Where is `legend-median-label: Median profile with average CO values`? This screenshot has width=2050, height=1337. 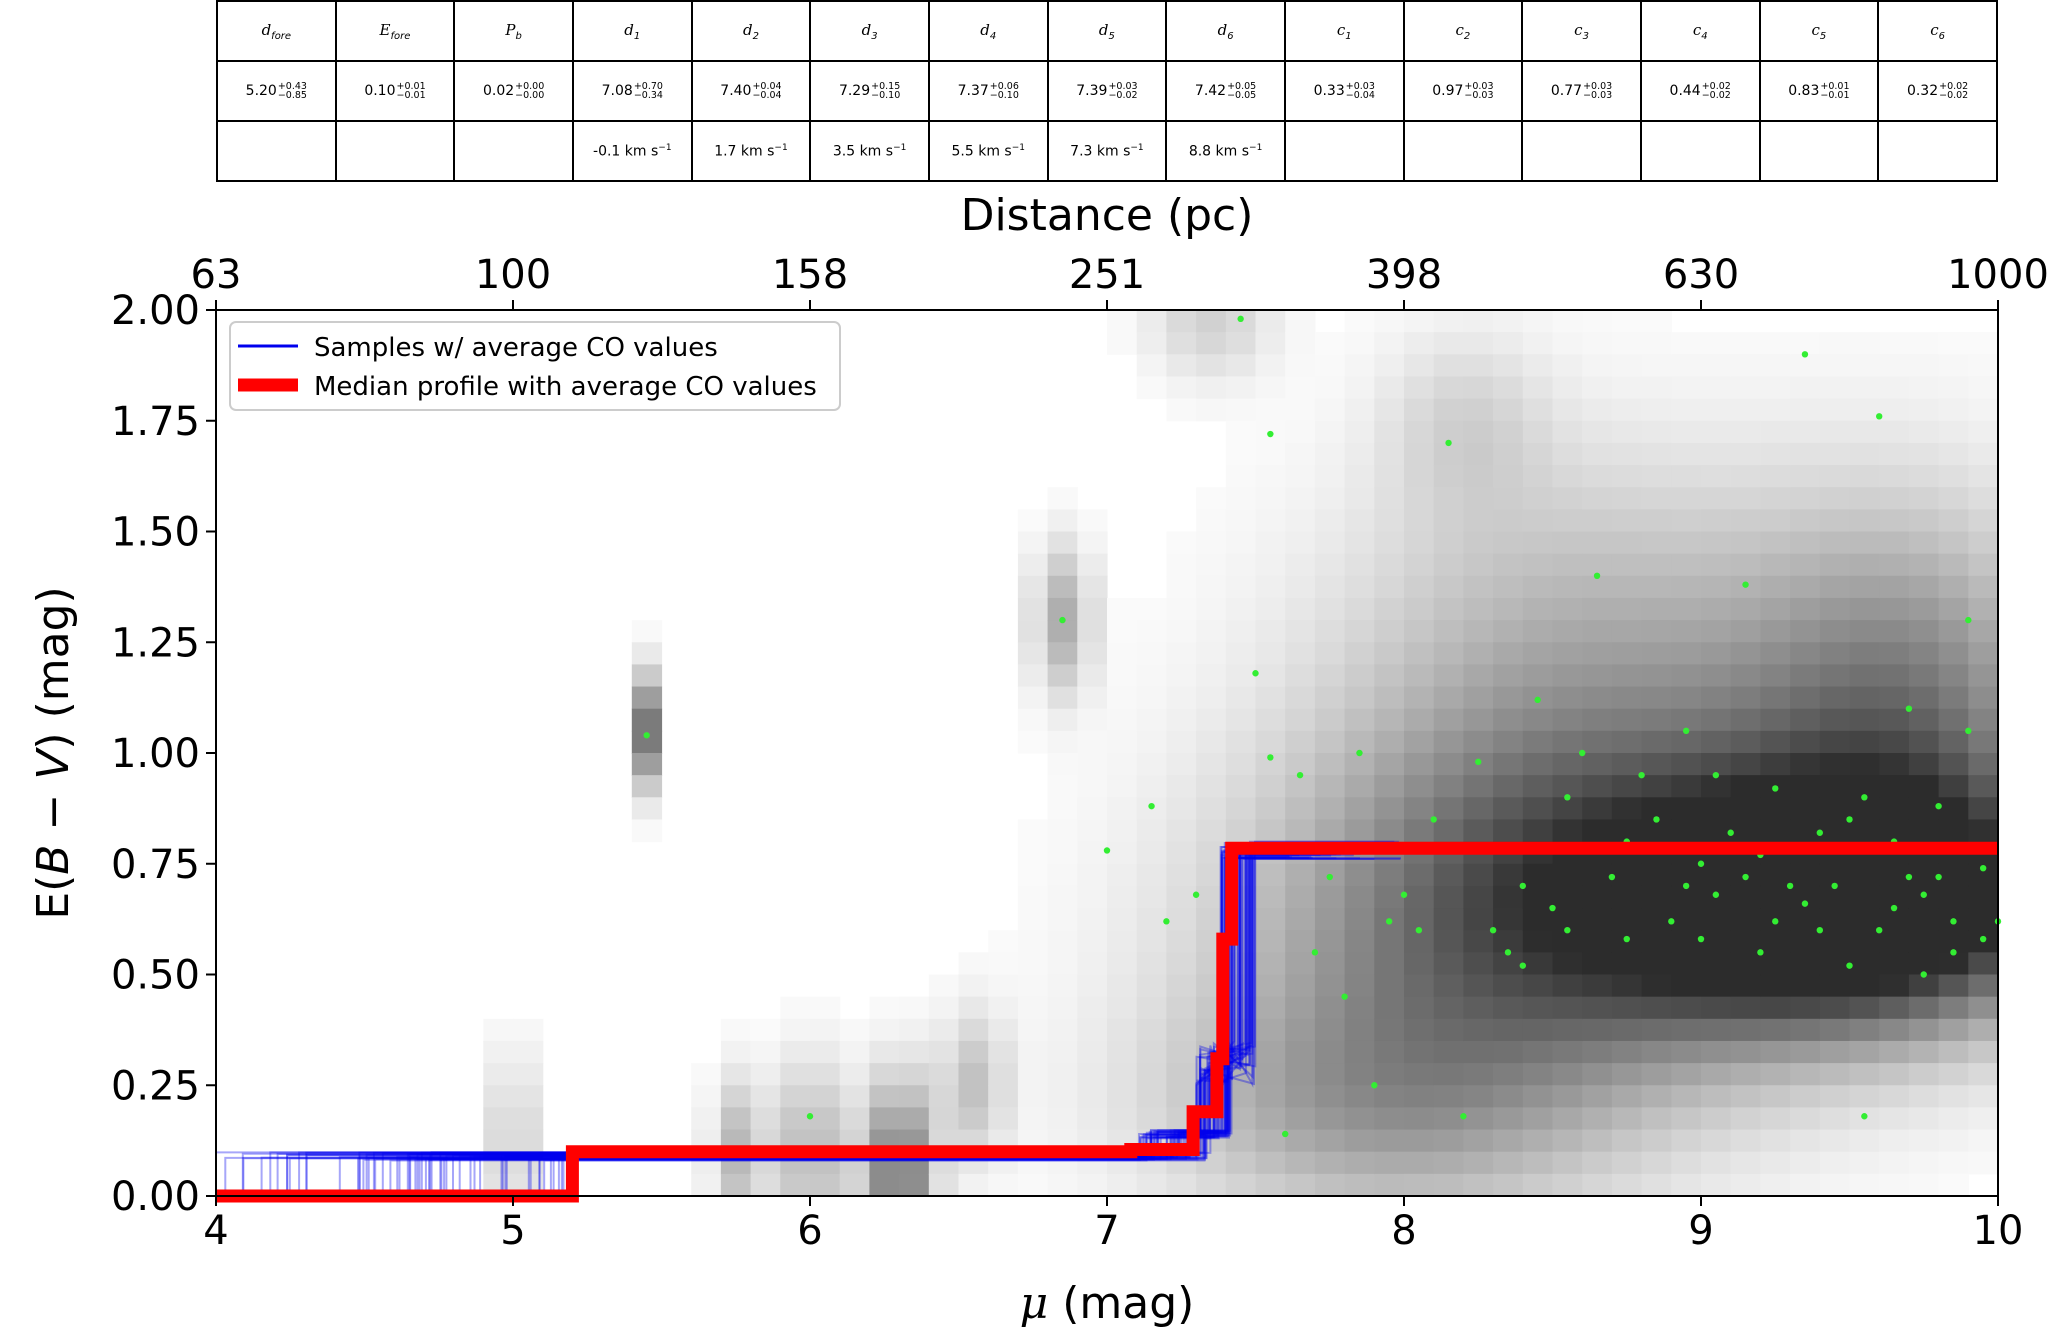 legend-median-label: Median profile with average CO values is located at coordinates (565, 387).